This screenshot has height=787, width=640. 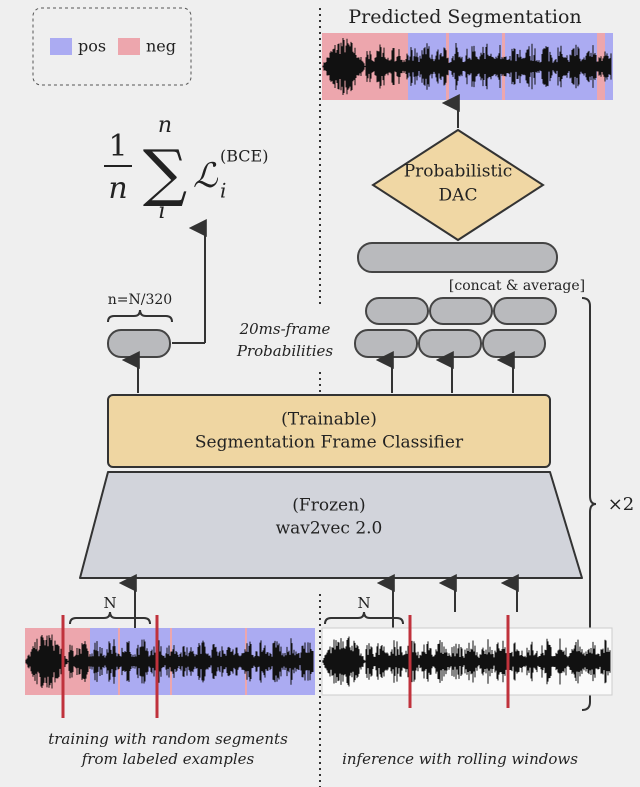 I want to click on repeat-bracket, so click(x=589, y=504).